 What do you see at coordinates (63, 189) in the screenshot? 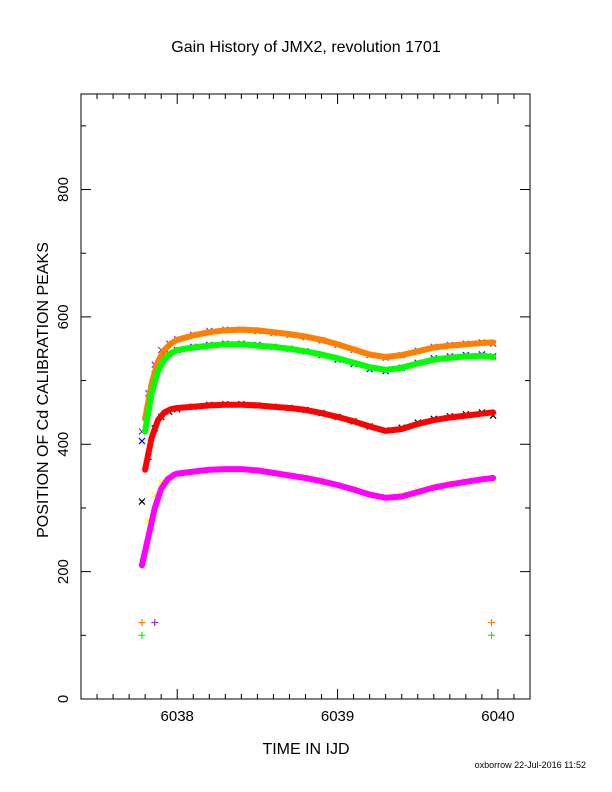
I see `y-tick-label: 800` at bounding box center [63, 189].